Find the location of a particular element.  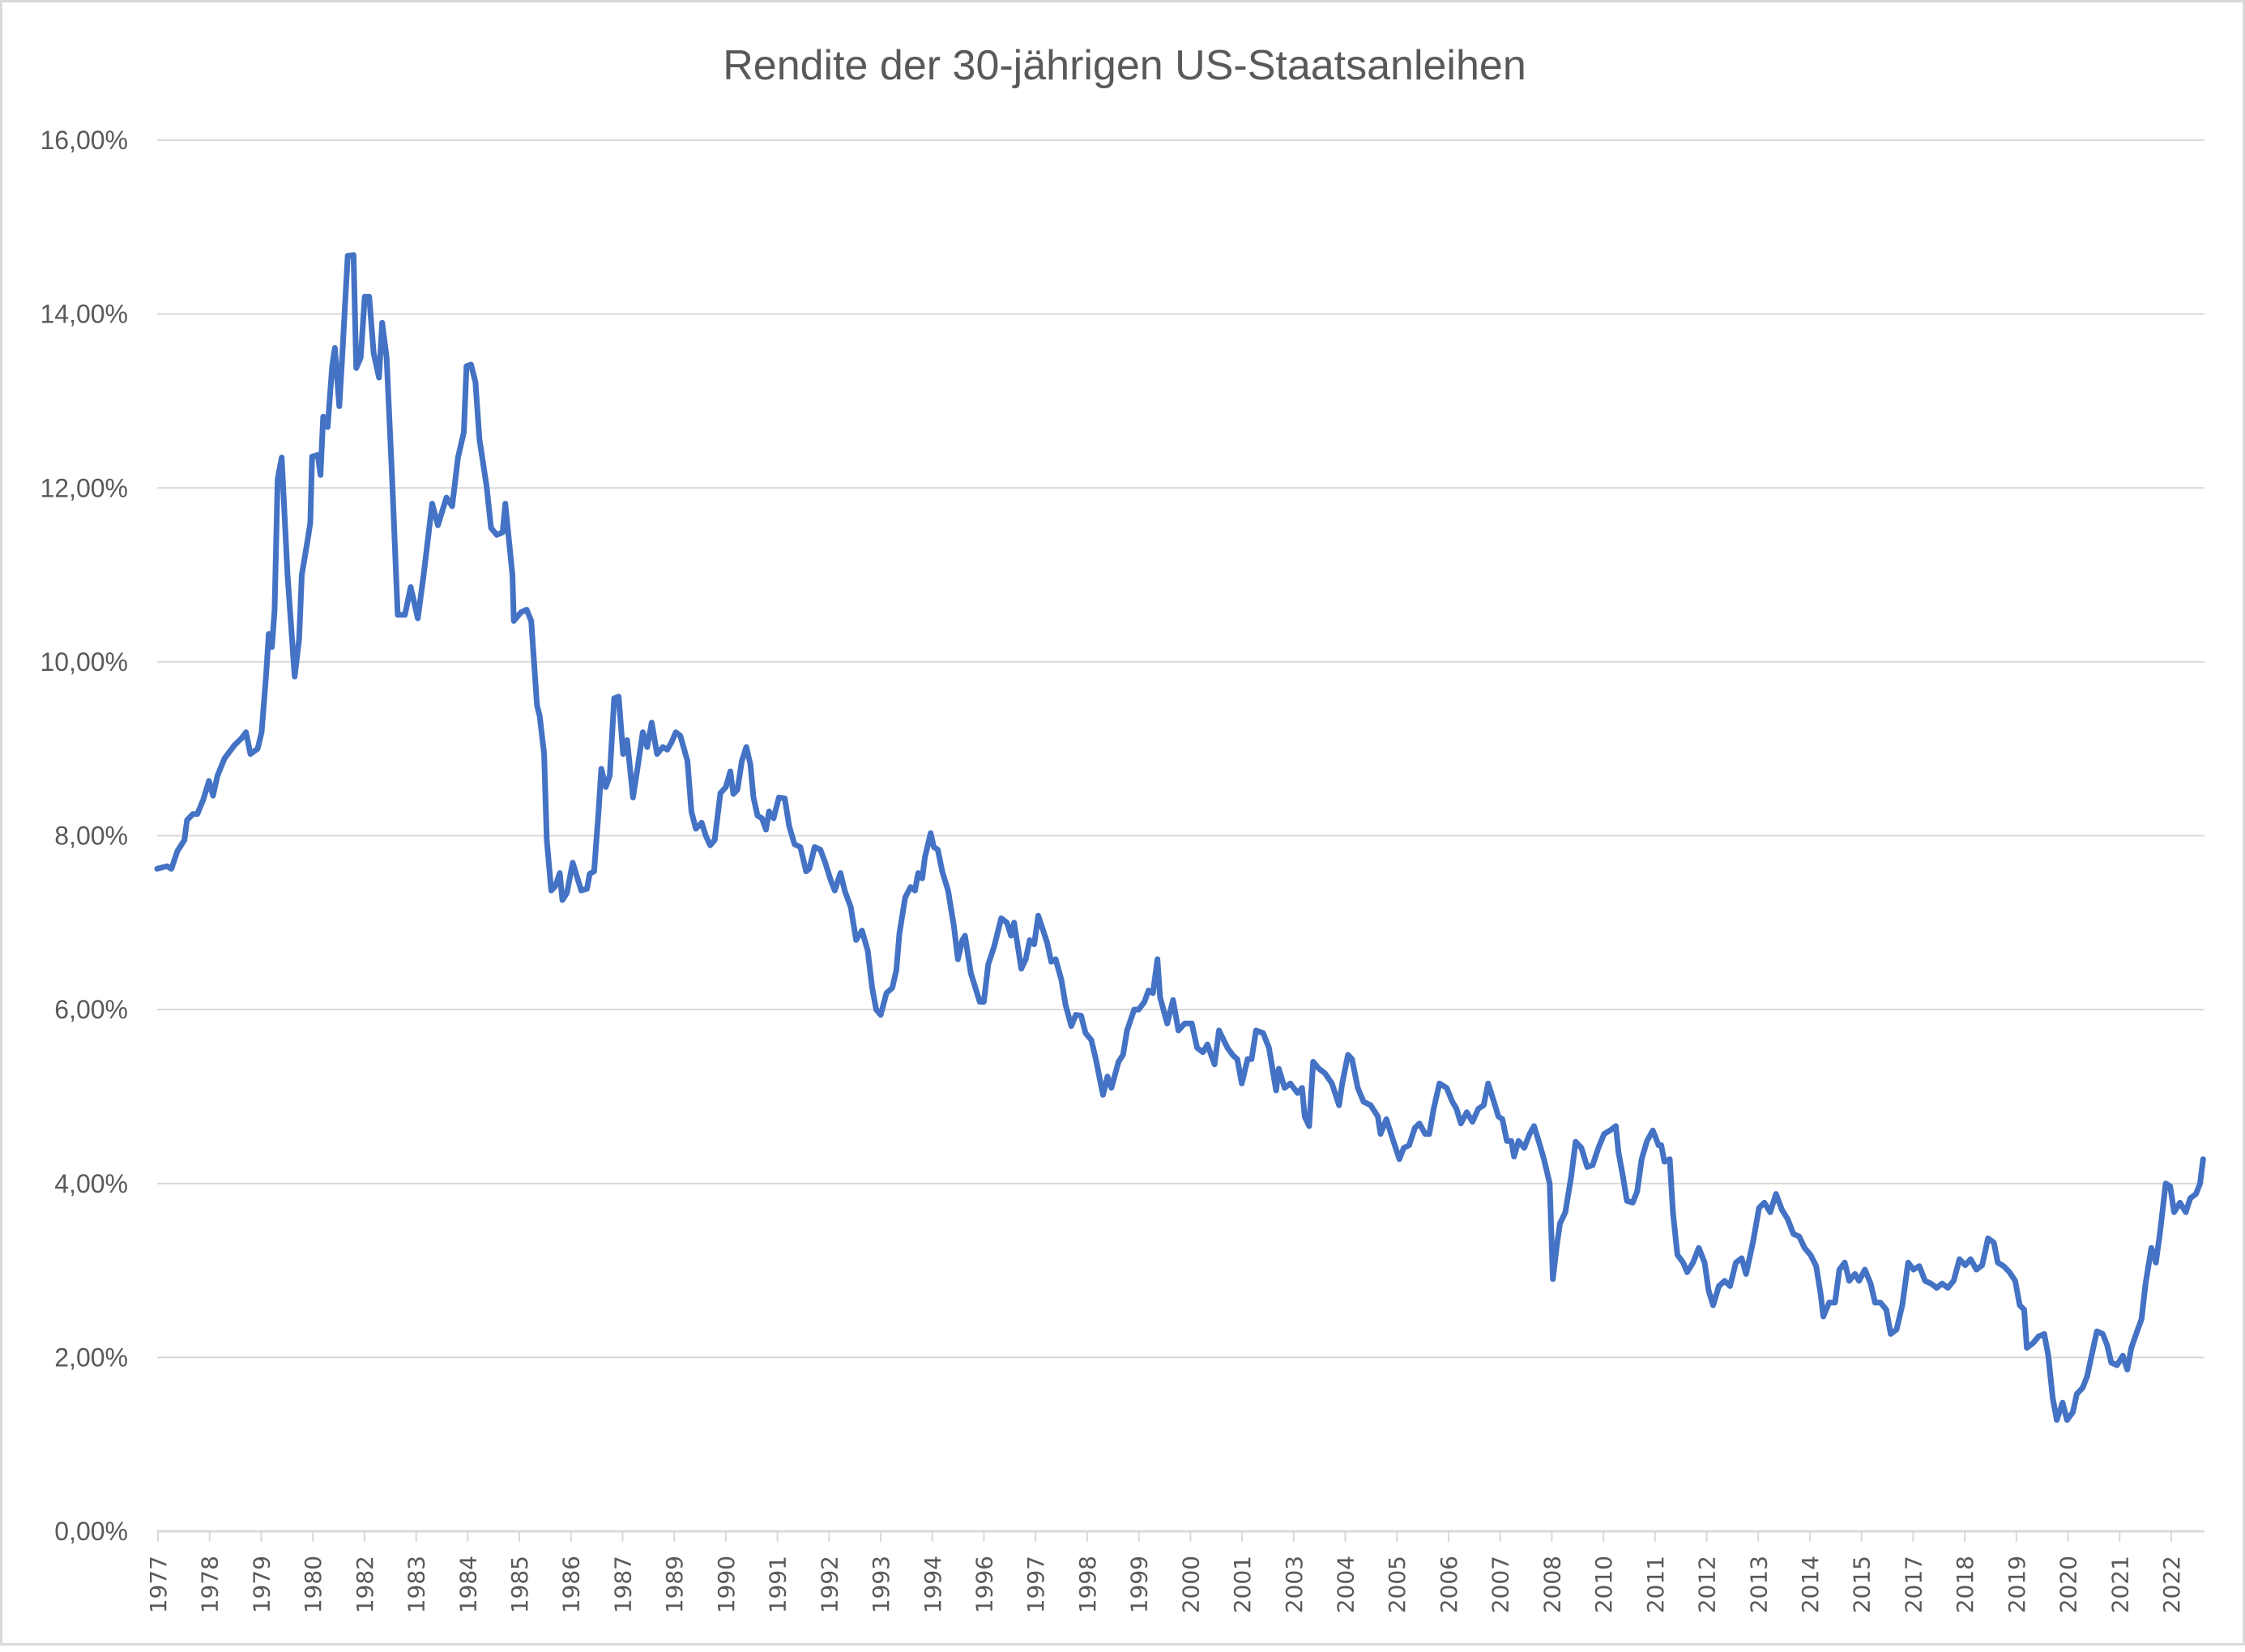

x-tick-label: 1990 is located at coordinates (727, 1584).